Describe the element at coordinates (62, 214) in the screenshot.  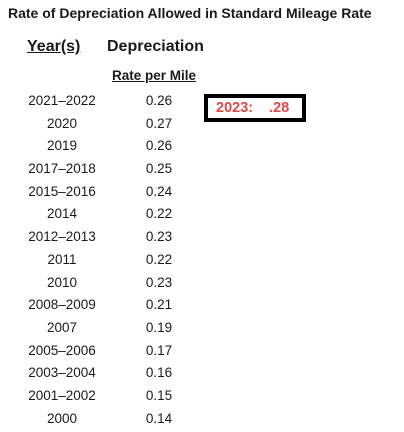
I see `year-cell: 2014` at that location.